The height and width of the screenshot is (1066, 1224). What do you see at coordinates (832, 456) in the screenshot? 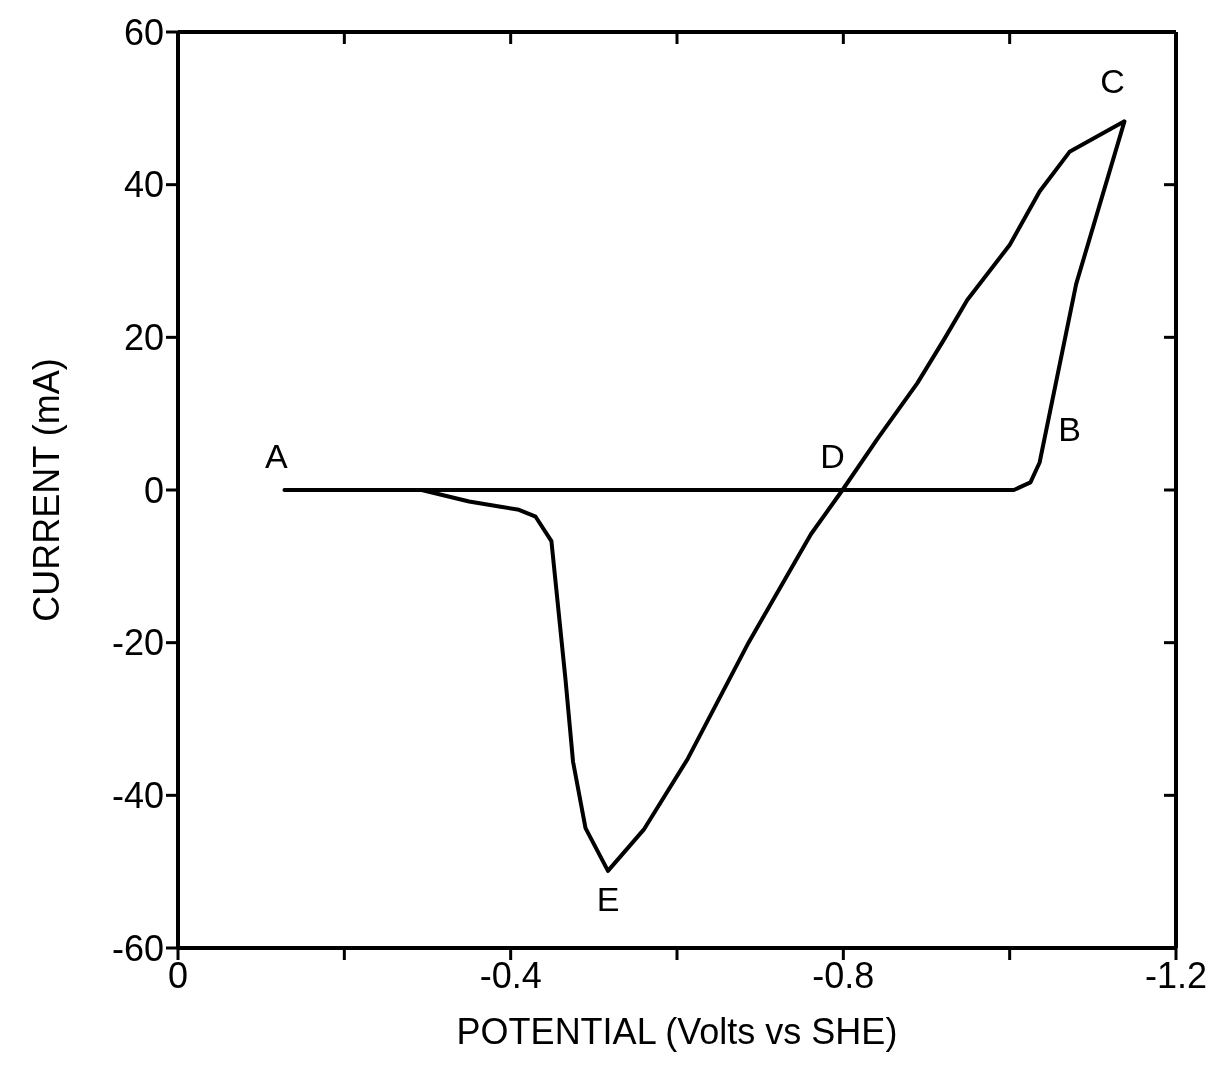
I see `annotation: D` at bounding box center [832, 456].